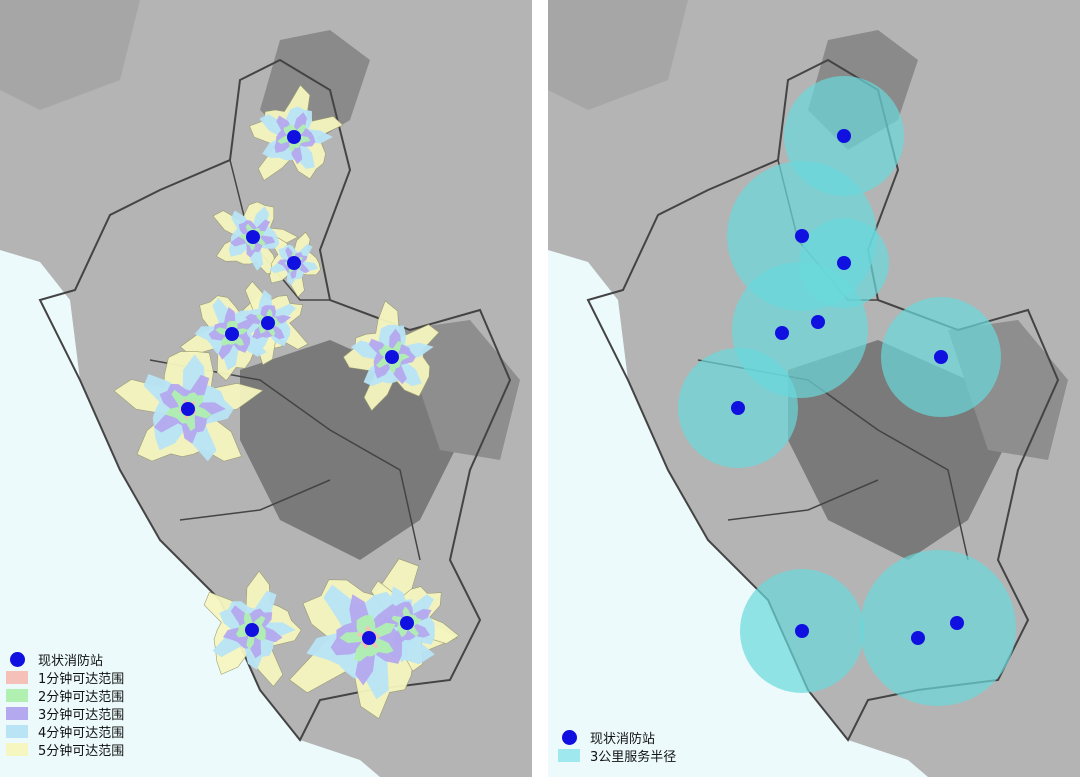 This screenshot has width=1080, height=777. Describe the element at coordinates (81, 679) in the screenshot. I see `legend-label: 1分钟可达范围` at that location.